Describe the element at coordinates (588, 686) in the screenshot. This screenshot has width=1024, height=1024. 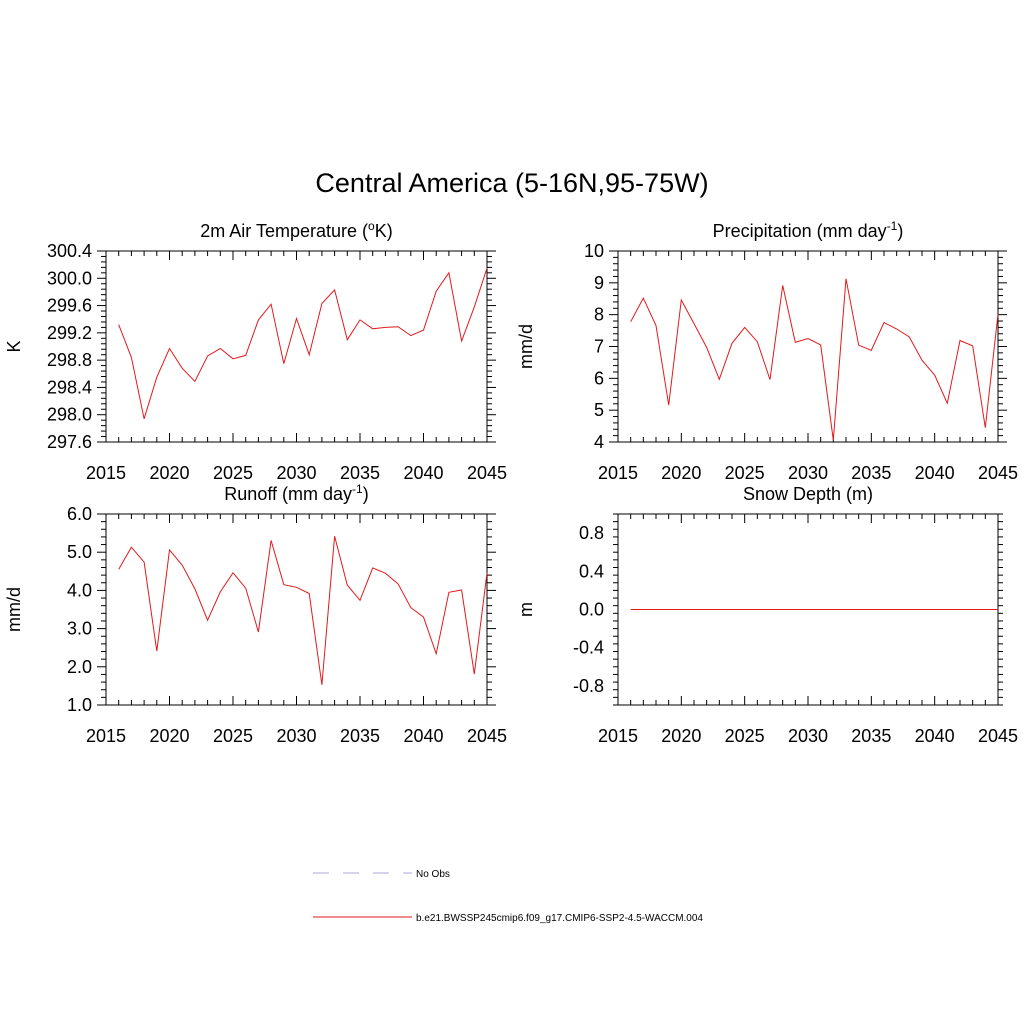
I see `y-tick-label: -0.8` at that location.